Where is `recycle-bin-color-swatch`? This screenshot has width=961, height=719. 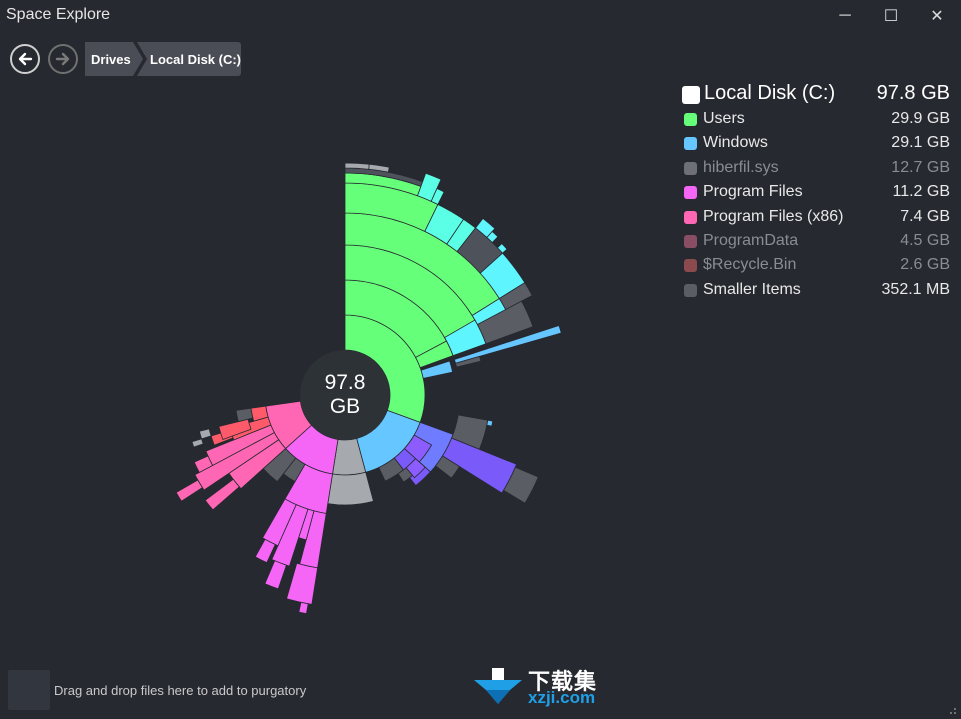
recycle-bin-color-swatch is located at coordinates (690, 266).